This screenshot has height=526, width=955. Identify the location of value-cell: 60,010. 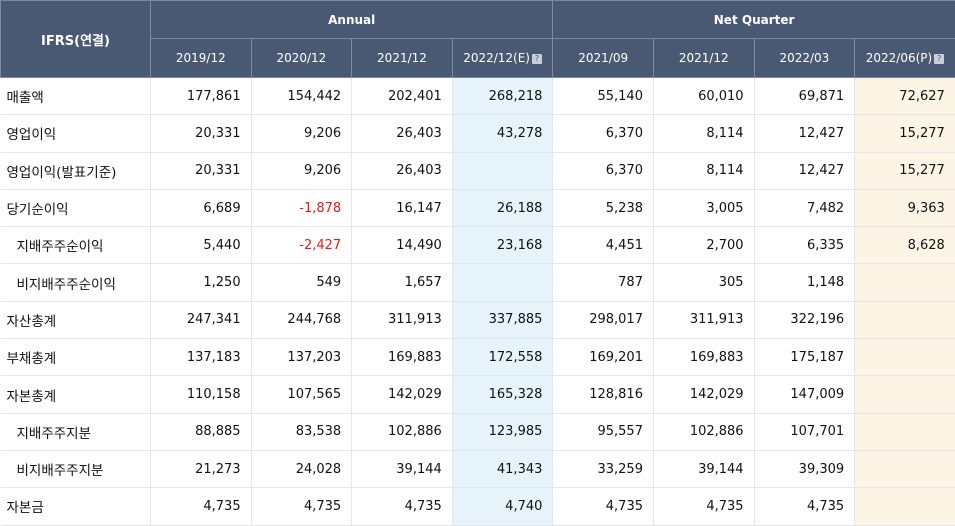
(703, 96).